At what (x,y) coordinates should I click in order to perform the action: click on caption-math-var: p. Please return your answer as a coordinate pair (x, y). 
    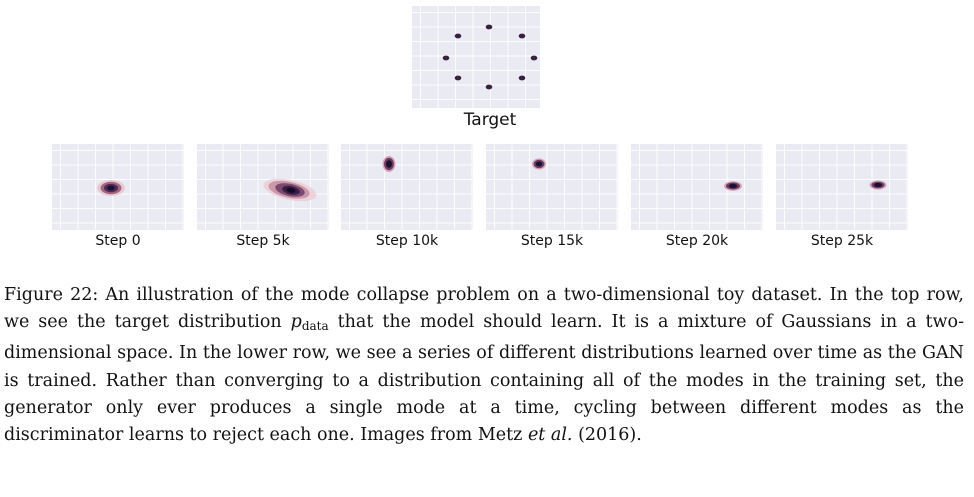
    Looking at the image, I should click on (296, 322).